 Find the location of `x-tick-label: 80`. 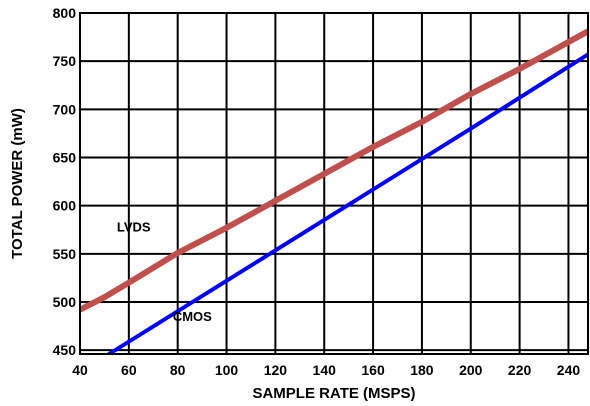

x-tick-label: 80 is located at coordinates (178, 370).